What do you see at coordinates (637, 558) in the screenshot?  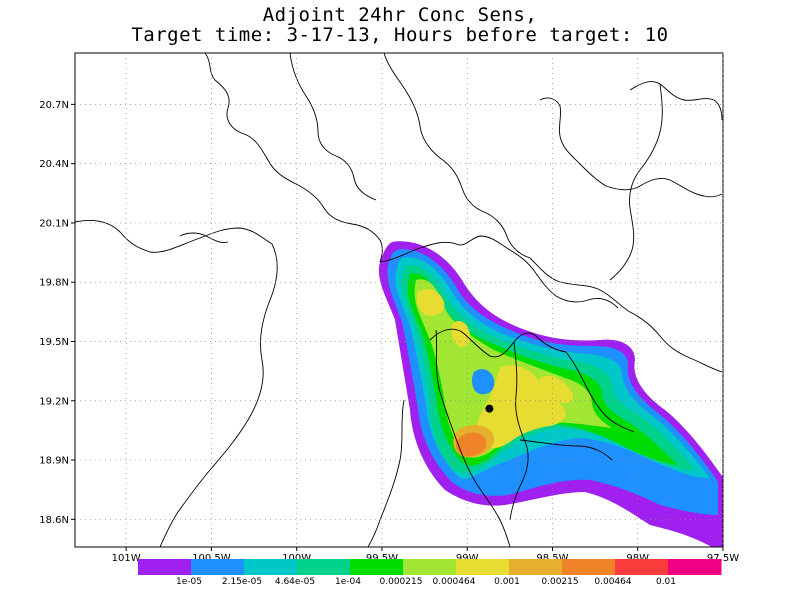 I see `lon-label: 98W` at bounding box center [637, 558].